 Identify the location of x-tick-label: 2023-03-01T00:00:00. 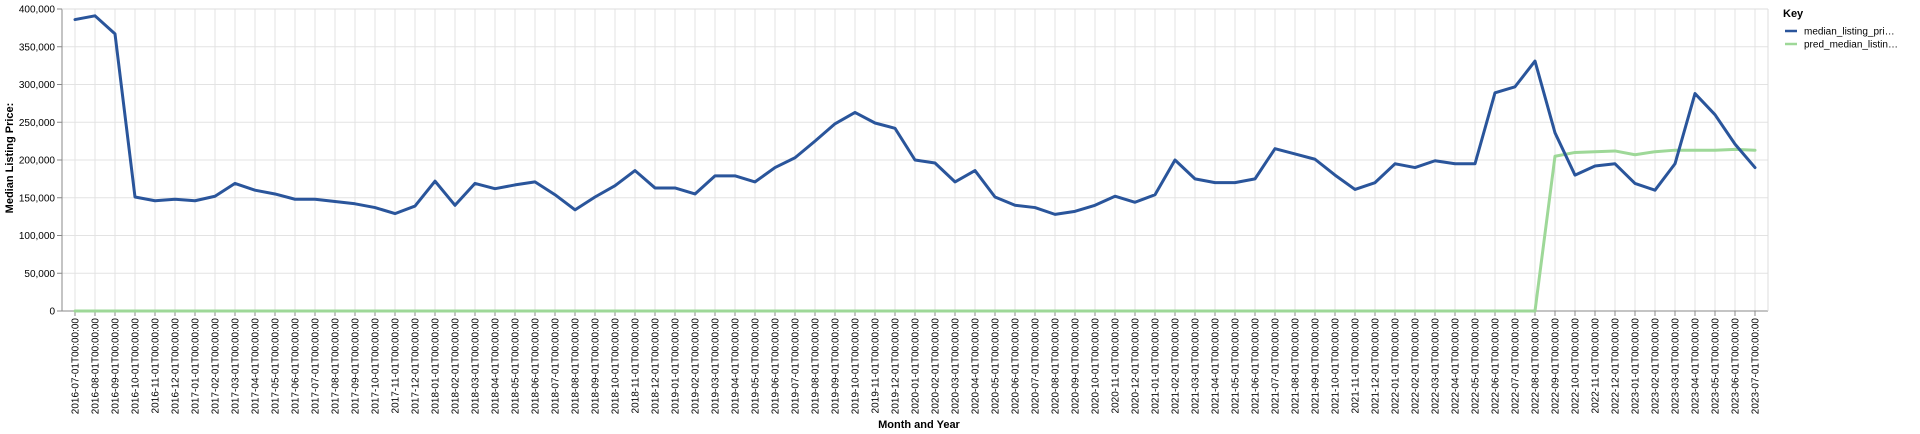
(1676, 366).